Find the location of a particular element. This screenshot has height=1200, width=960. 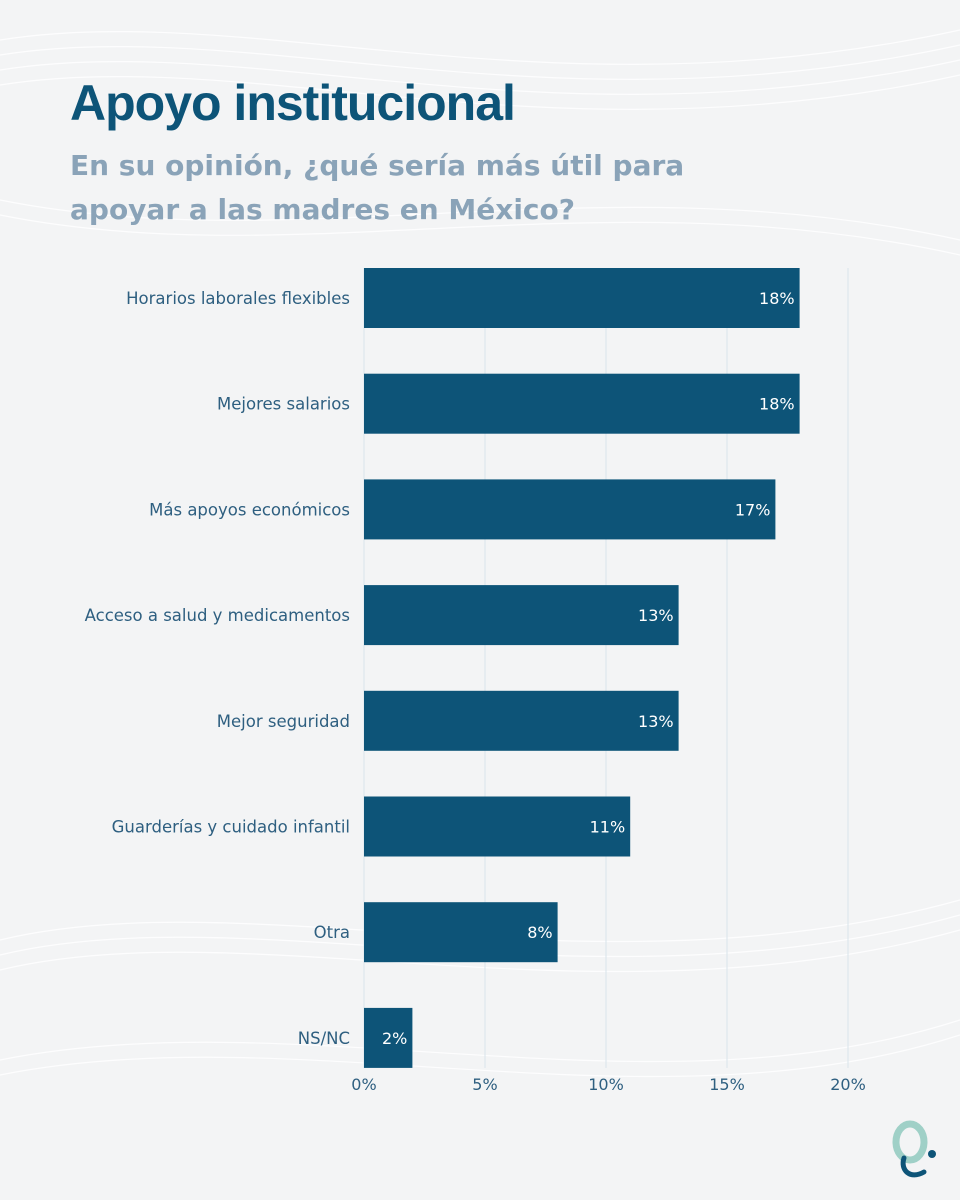

category-label: Mejores salarios is located at coordinates (283, 404).